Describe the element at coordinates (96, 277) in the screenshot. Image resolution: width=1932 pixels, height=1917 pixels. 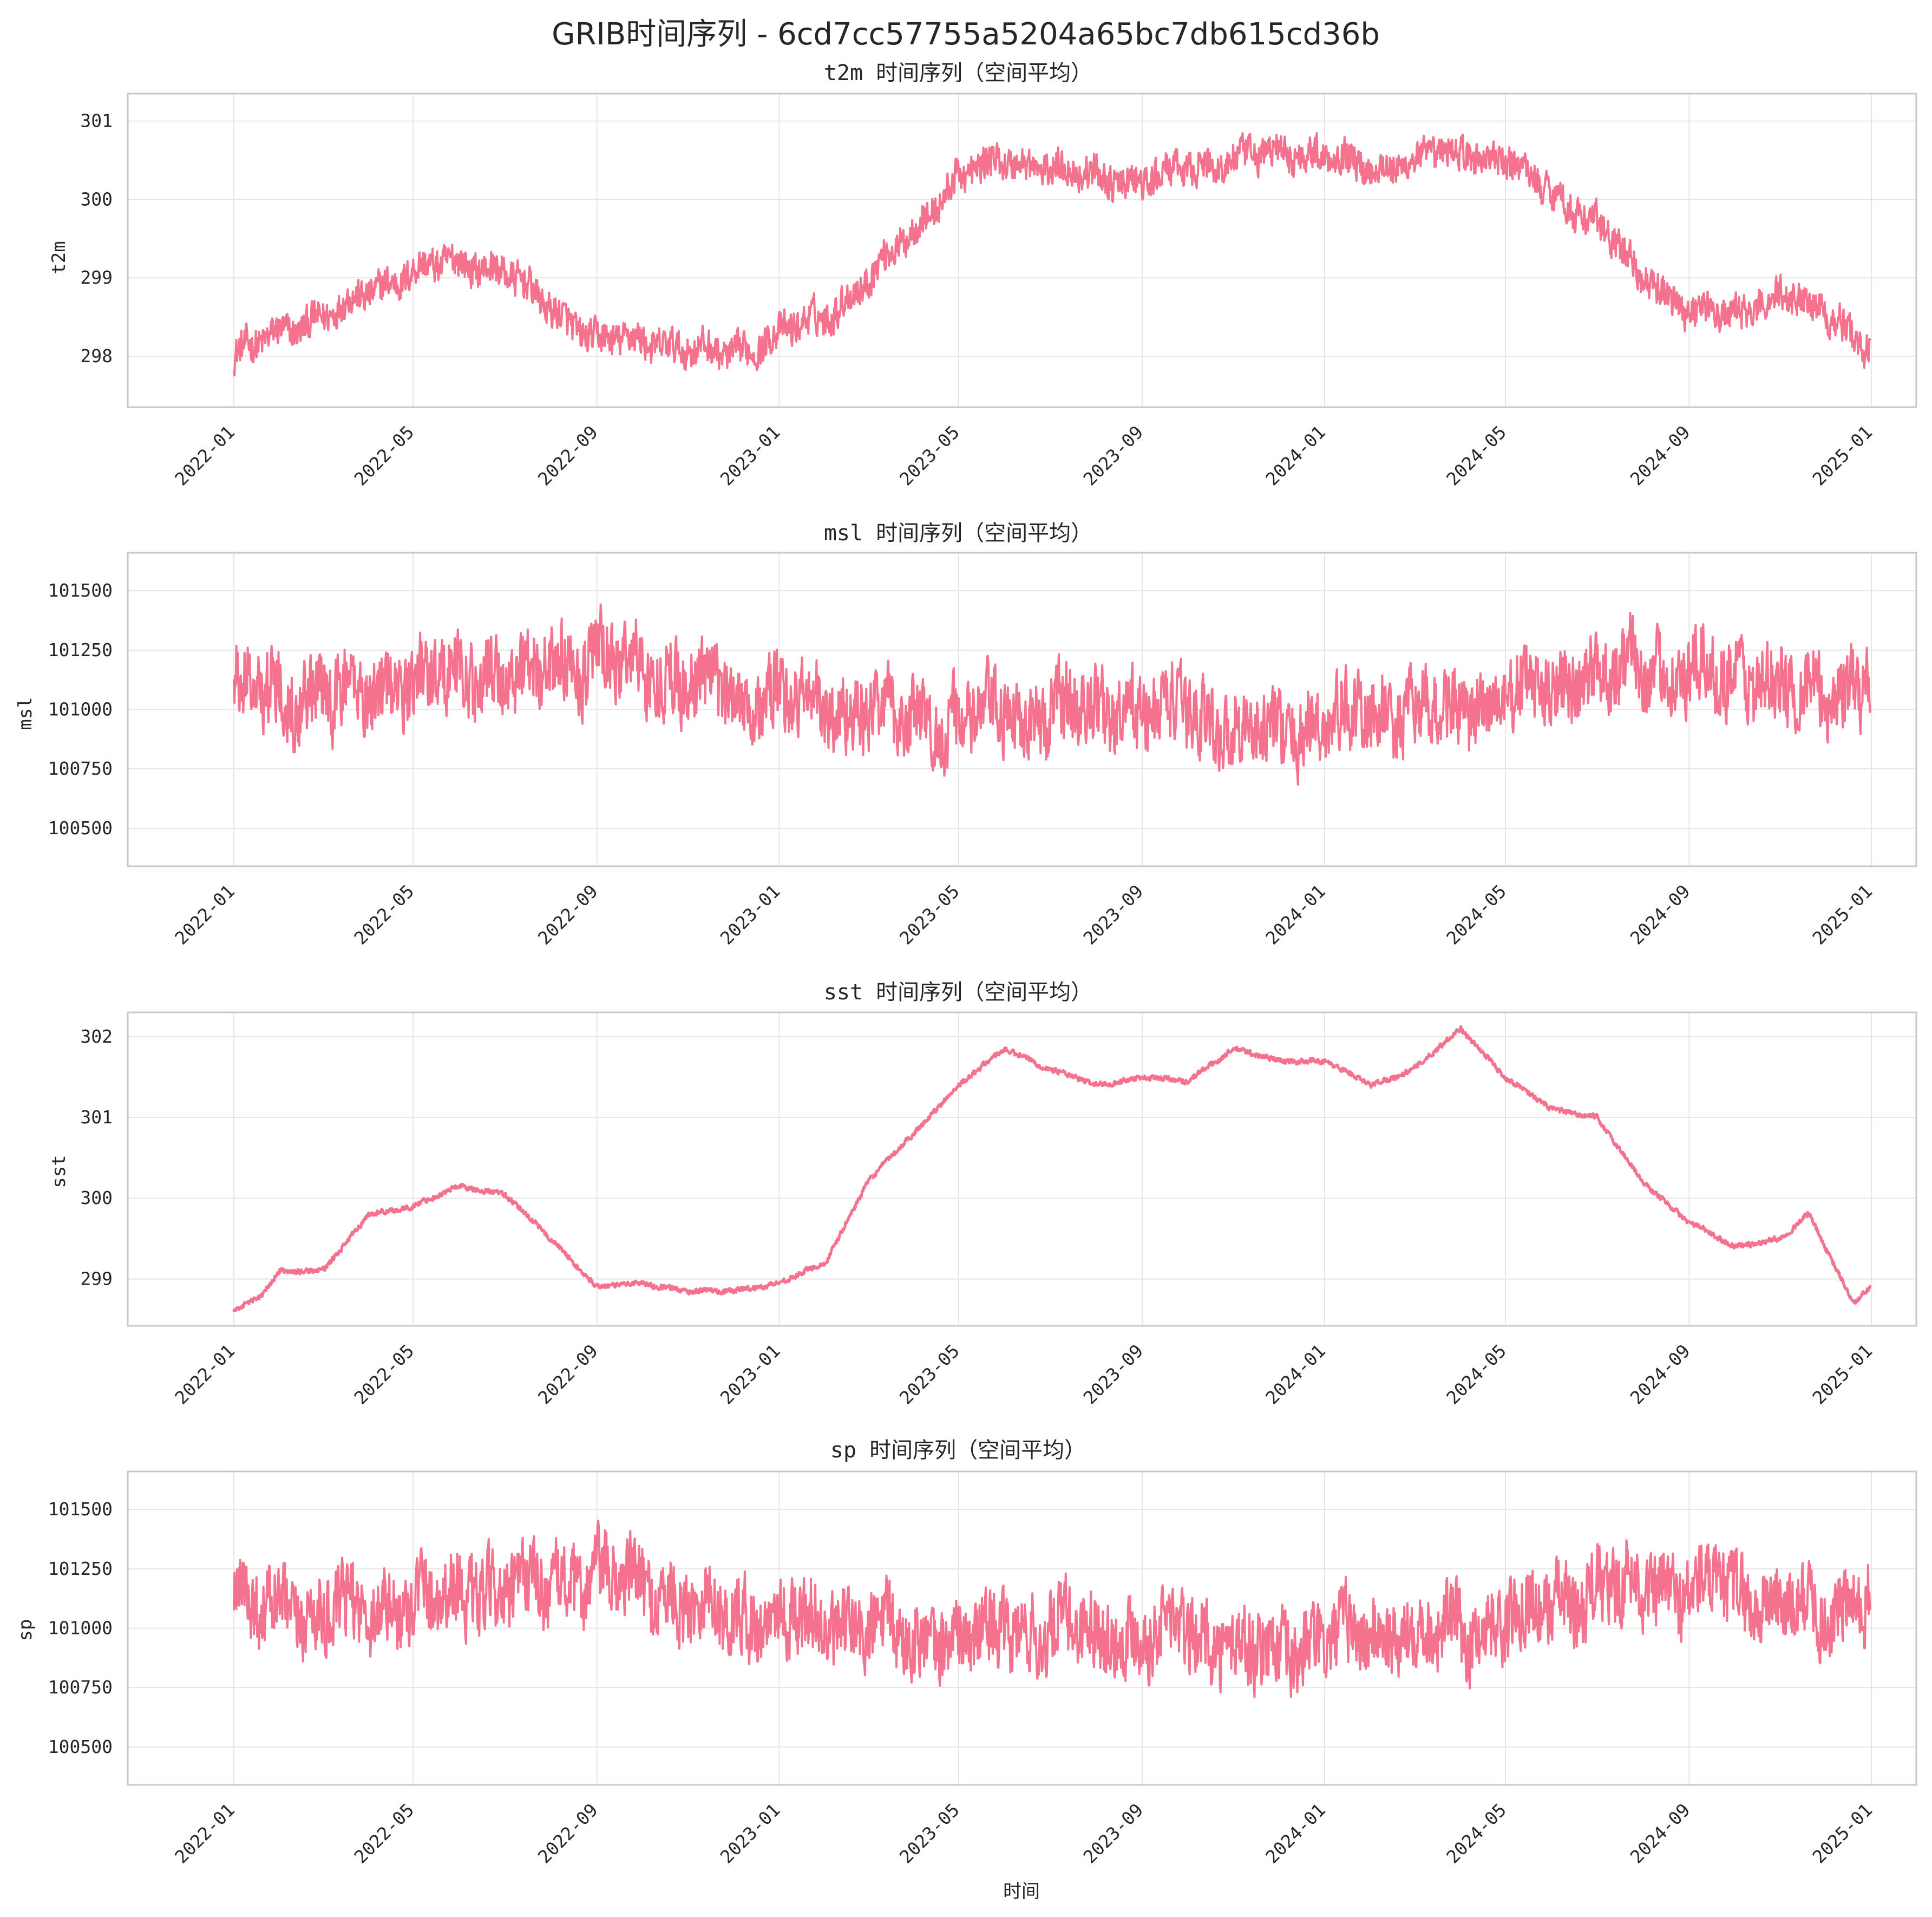
I see `t2m-ytick-1: 299` at that location.